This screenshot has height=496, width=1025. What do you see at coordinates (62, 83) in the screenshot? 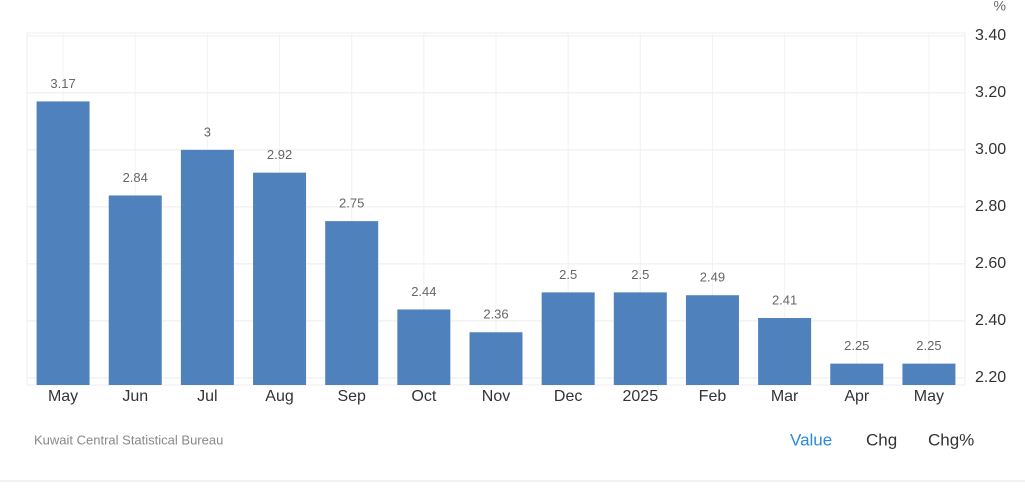
I see `value-label: 3.17` at bounding box center [62, 83].